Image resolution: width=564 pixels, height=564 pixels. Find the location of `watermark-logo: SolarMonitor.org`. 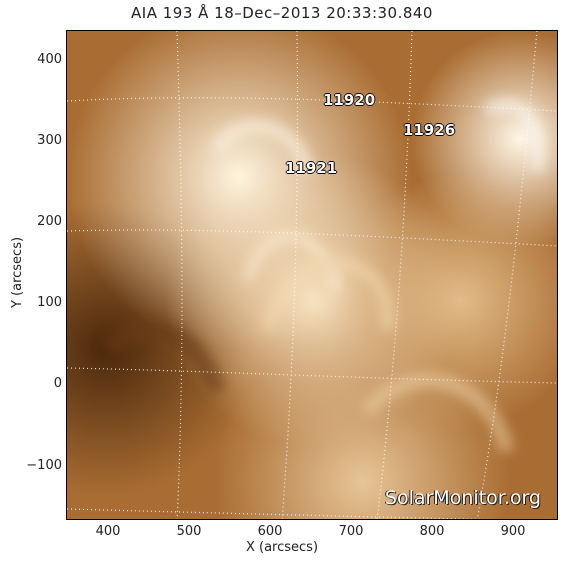

watermark-logo: SolarMonitor.org is located at coordinates (462, 498).